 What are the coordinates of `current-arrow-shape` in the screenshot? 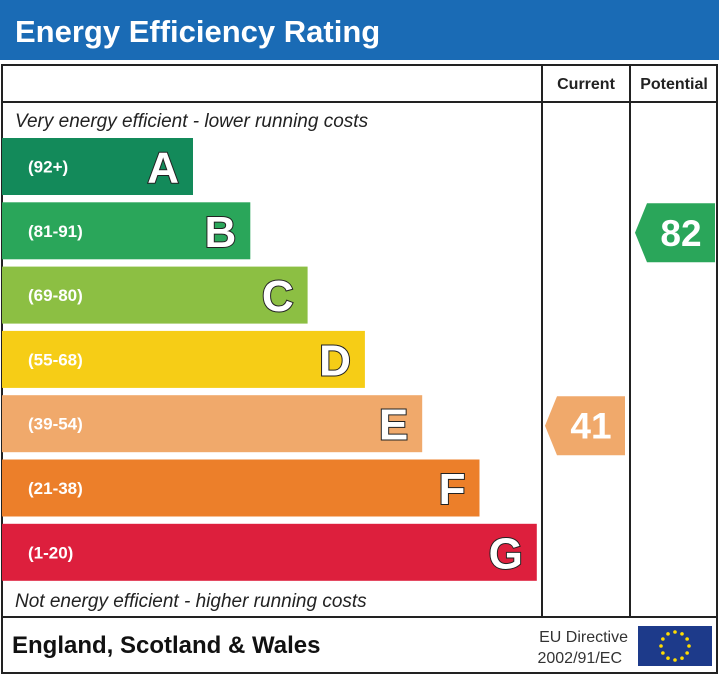 It's located at (585, 426).